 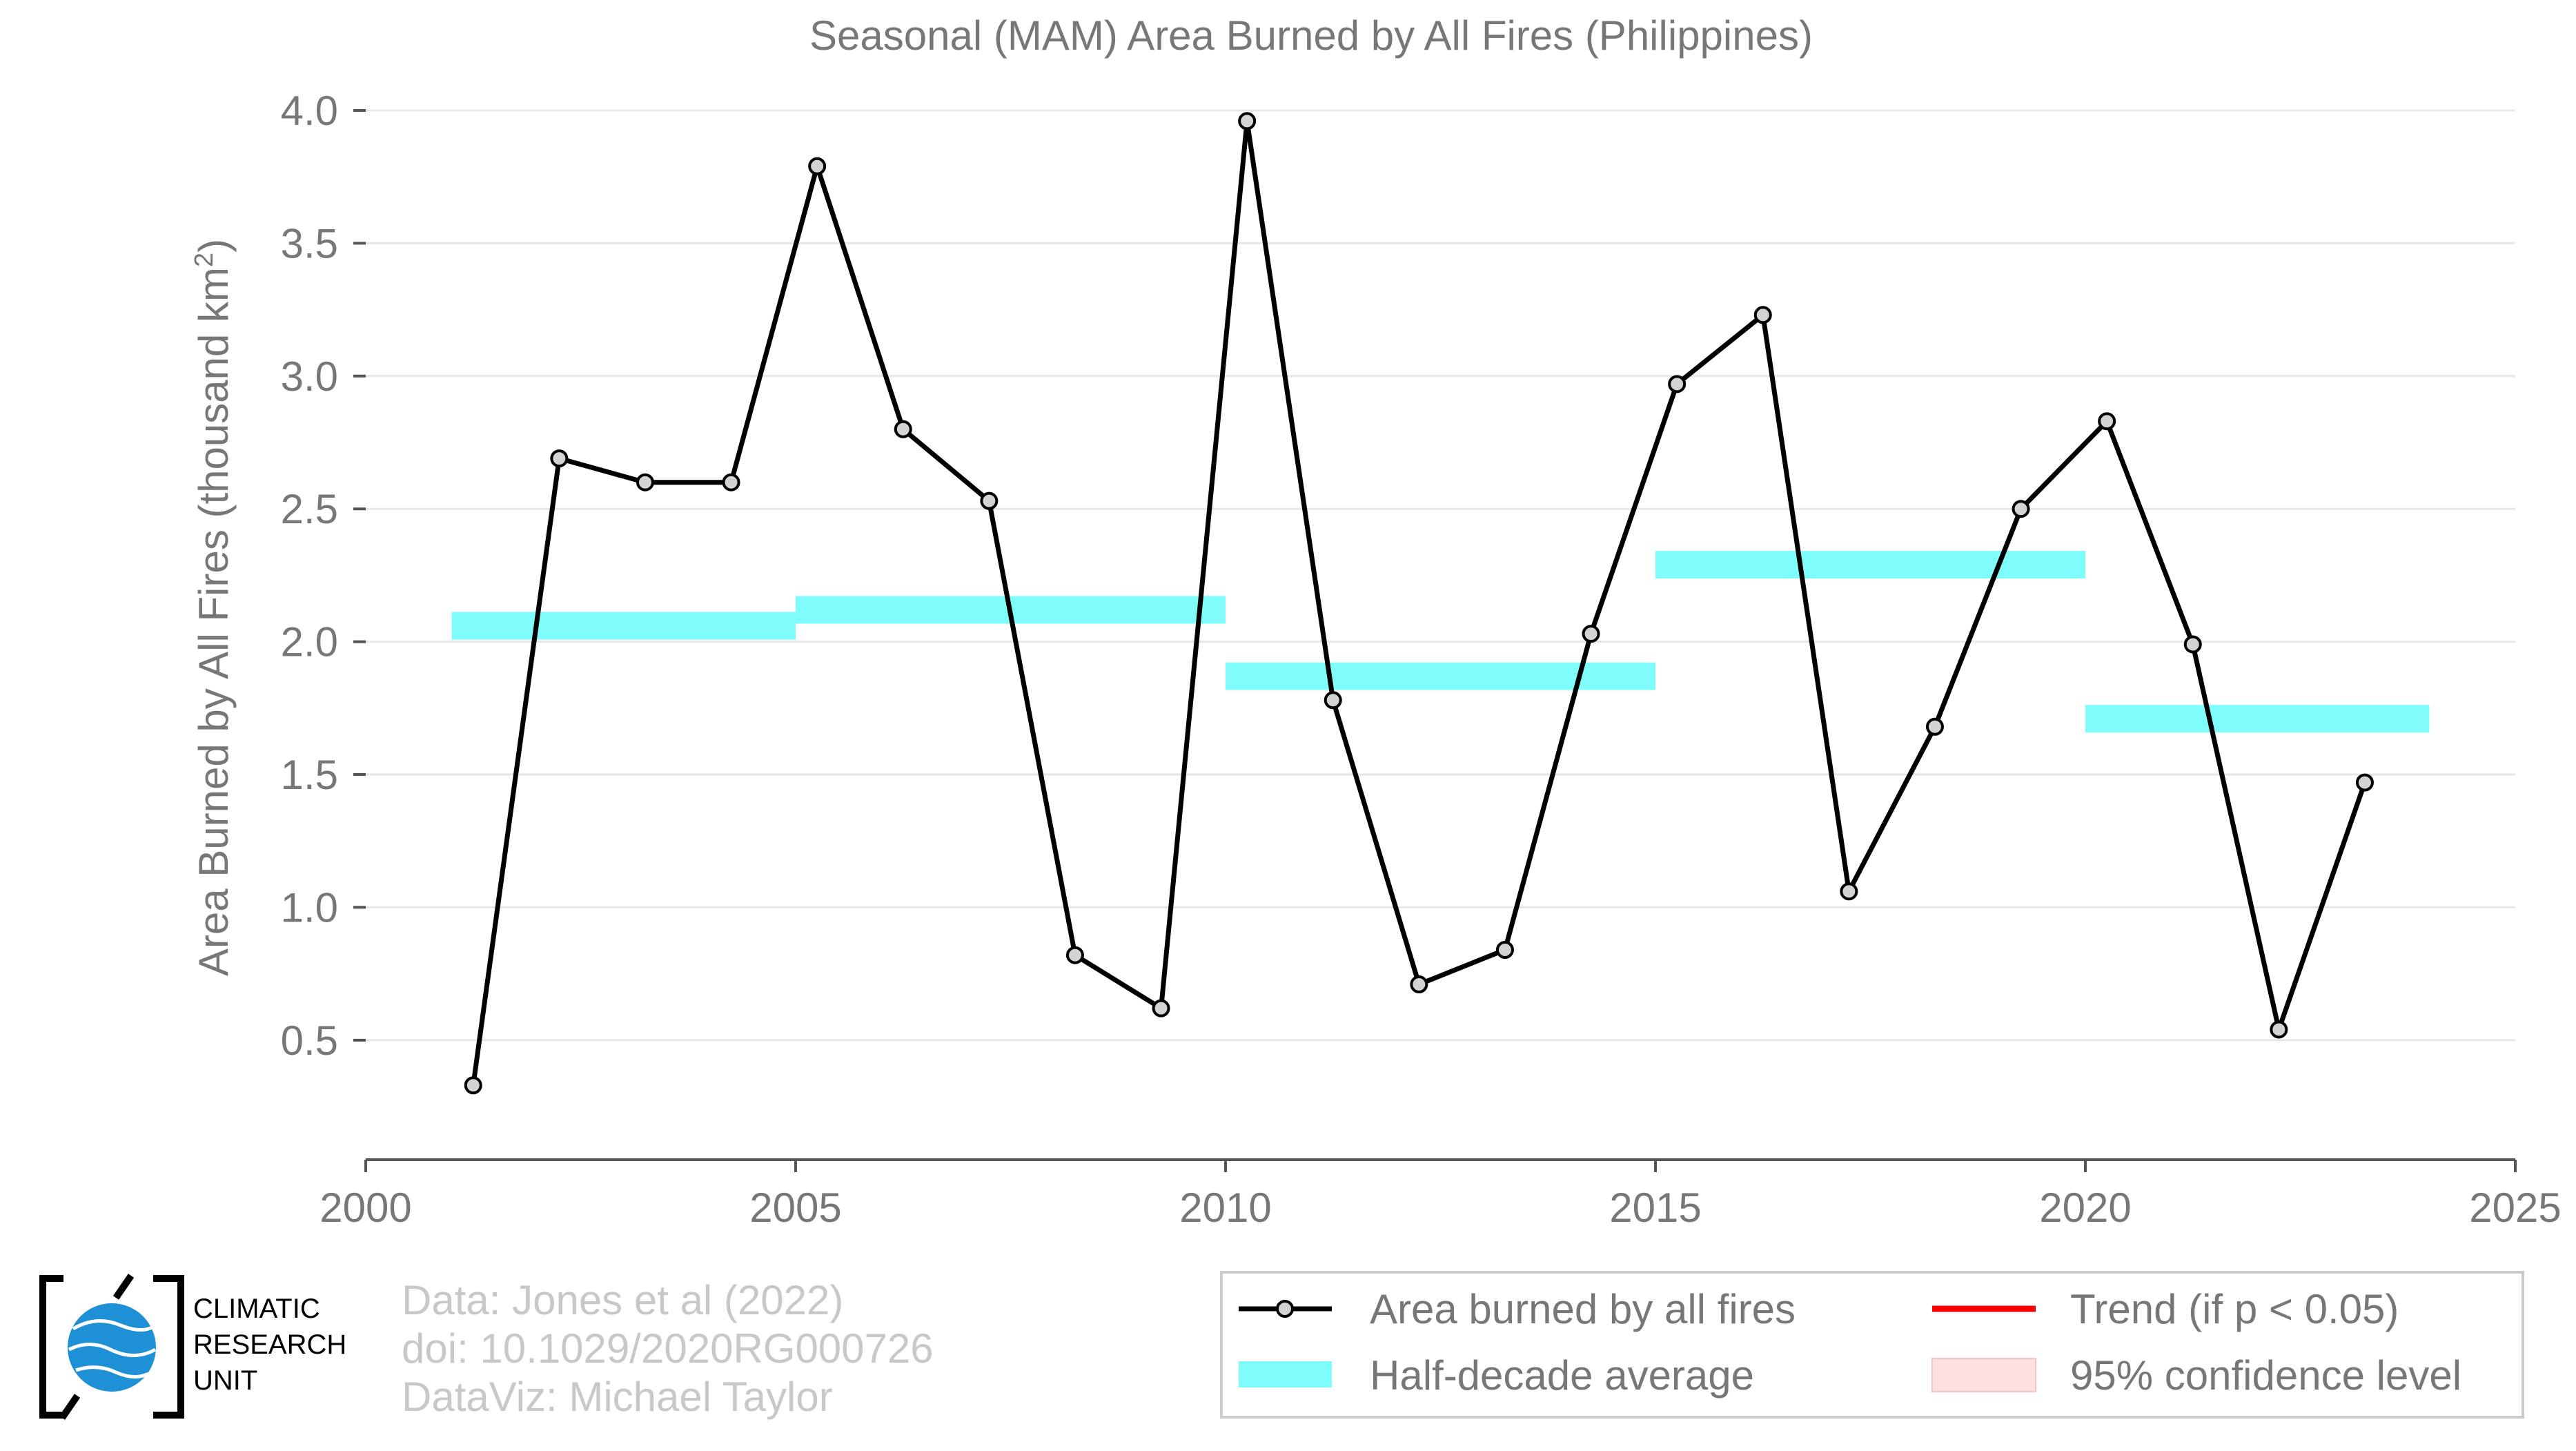 I want to click on logo-bracket-left, so click(x=51, y=1347).